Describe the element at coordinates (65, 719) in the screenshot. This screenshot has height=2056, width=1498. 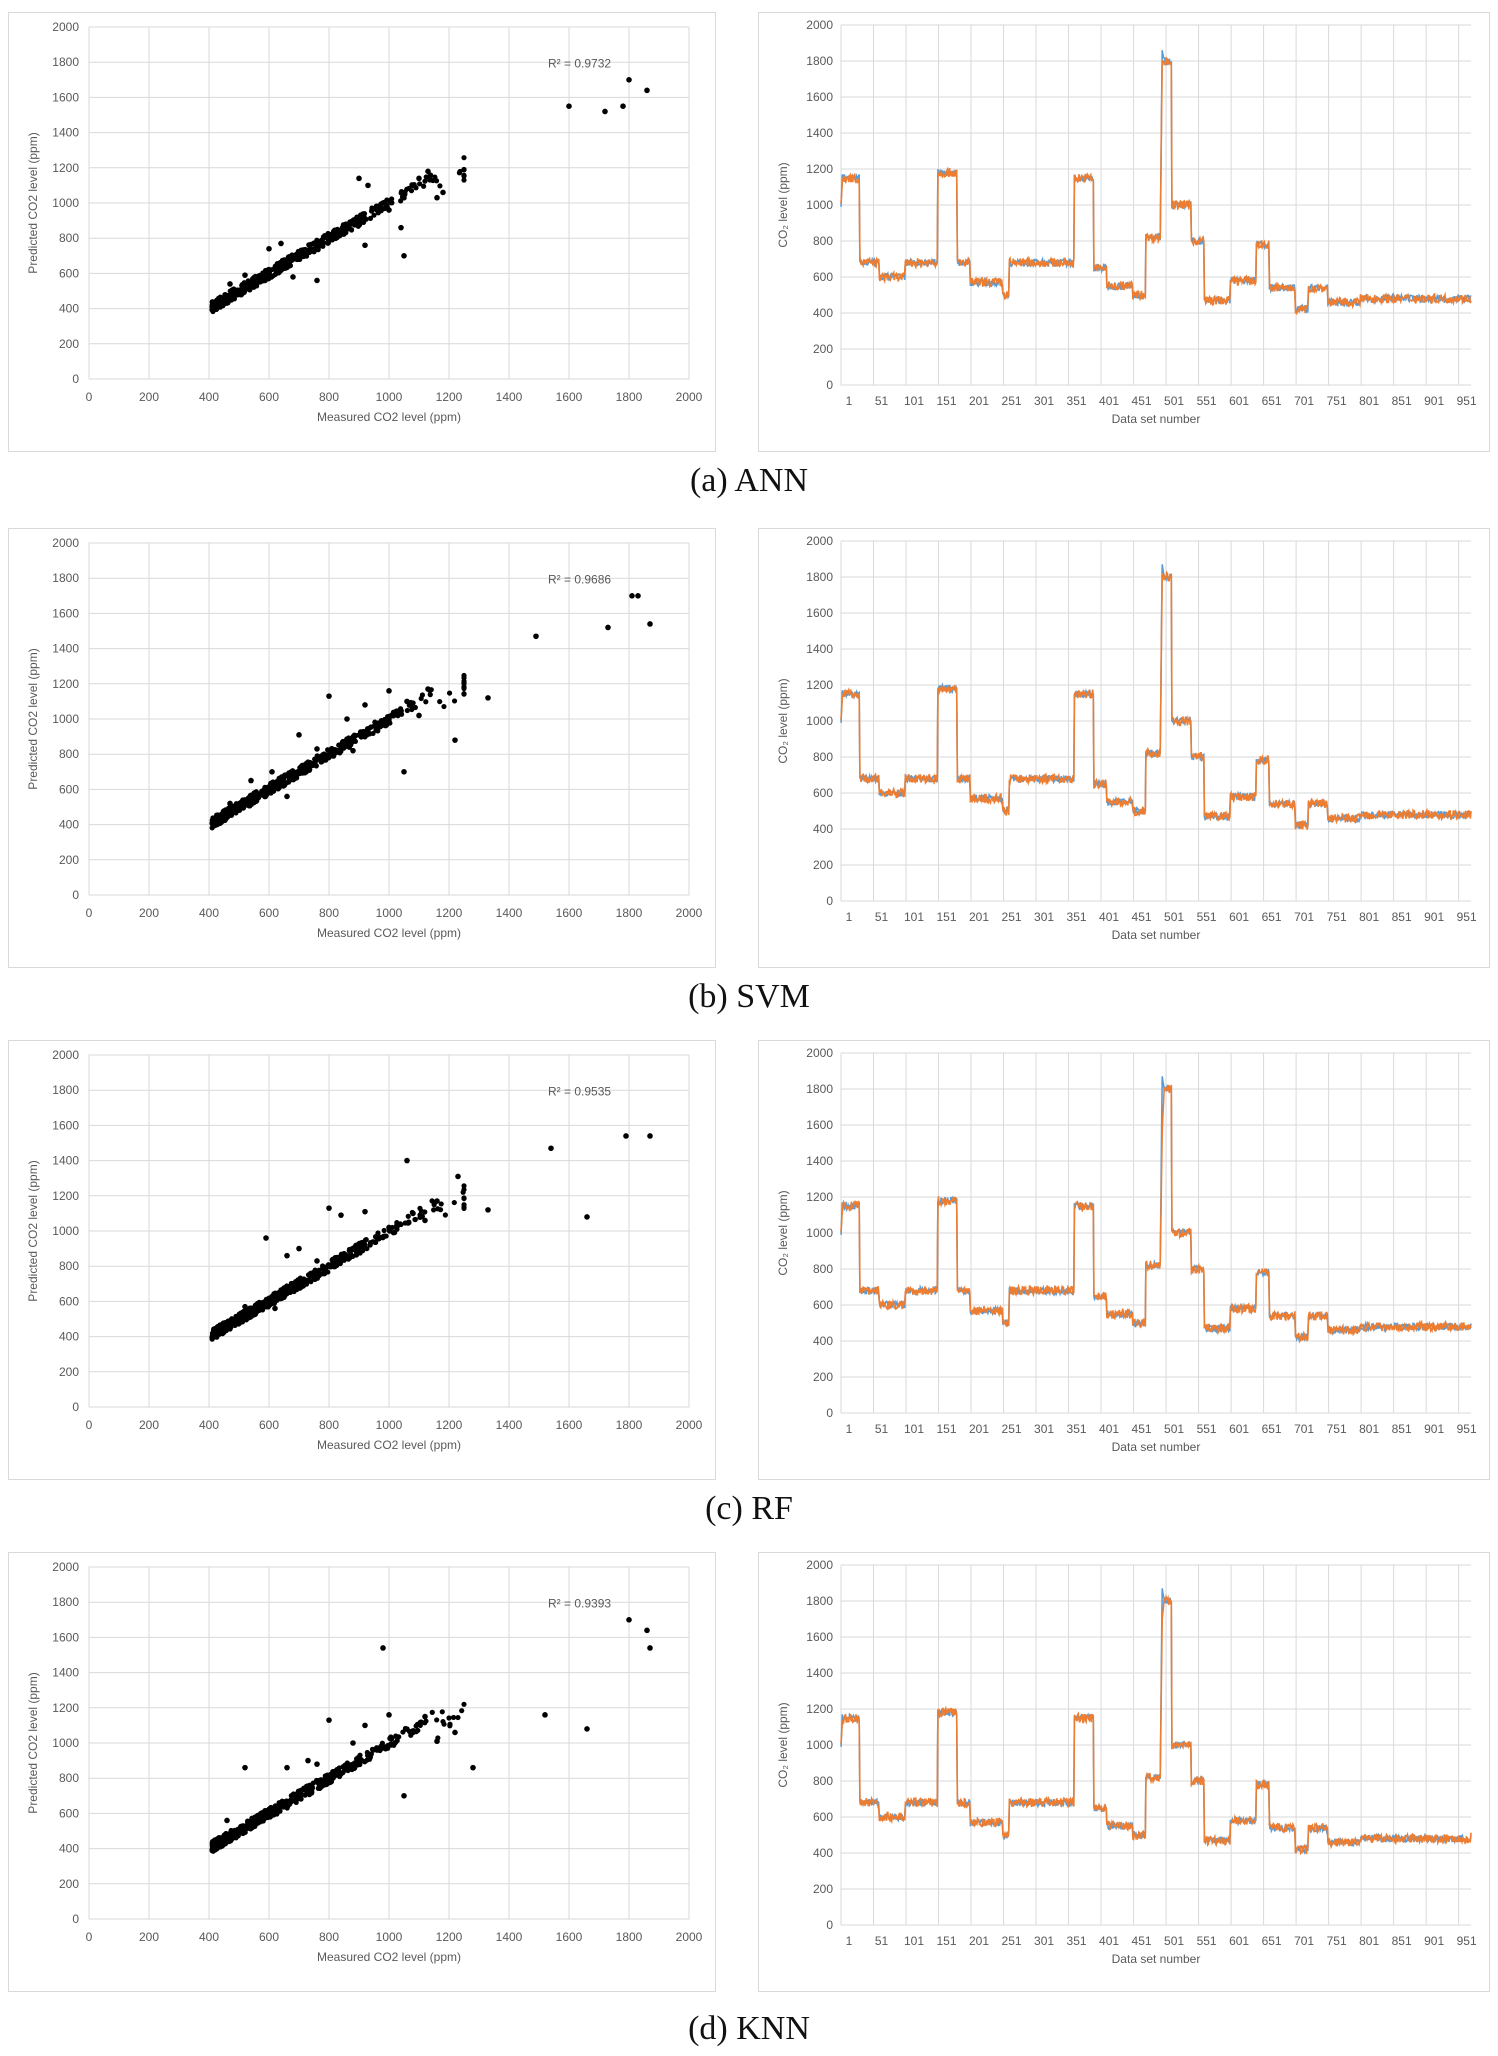
I see `y-tick-label: 1000` at that location.